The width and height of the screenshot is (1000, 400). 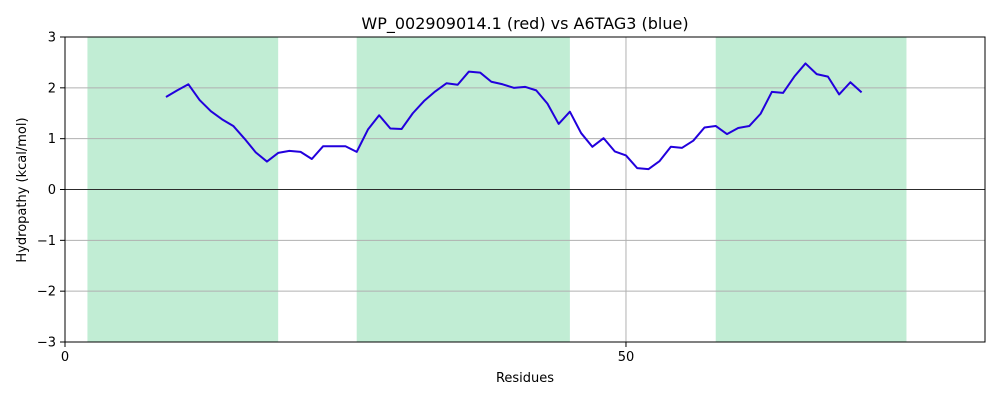 What do you see at coordinates (524, 24) in the screenshot?
I see `chart-title: WP_002909014.1 (red) vs A6TAG3 (blue)` at bounding box center [524, 24].